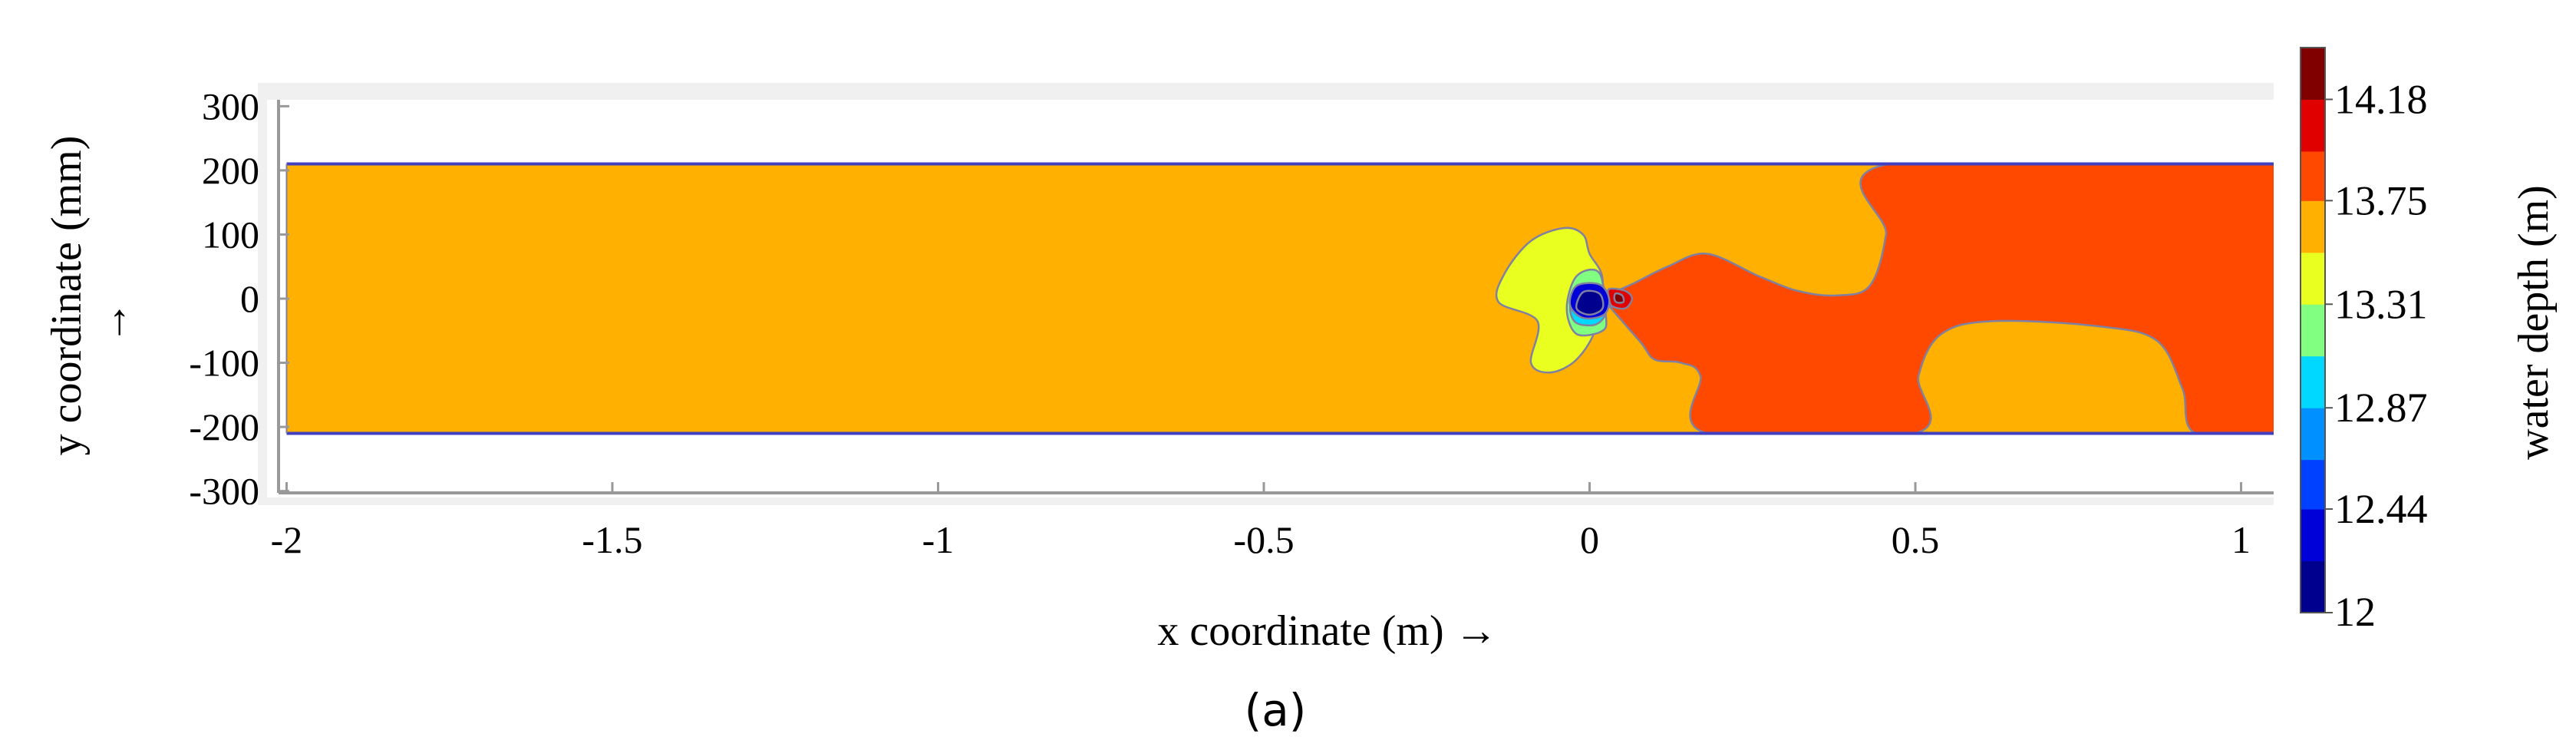 The image size is (2576, 747). Describe the element at coordinates (2355, 612) in the screenshot. I see `colorbar-tick-label: 12` at that location.